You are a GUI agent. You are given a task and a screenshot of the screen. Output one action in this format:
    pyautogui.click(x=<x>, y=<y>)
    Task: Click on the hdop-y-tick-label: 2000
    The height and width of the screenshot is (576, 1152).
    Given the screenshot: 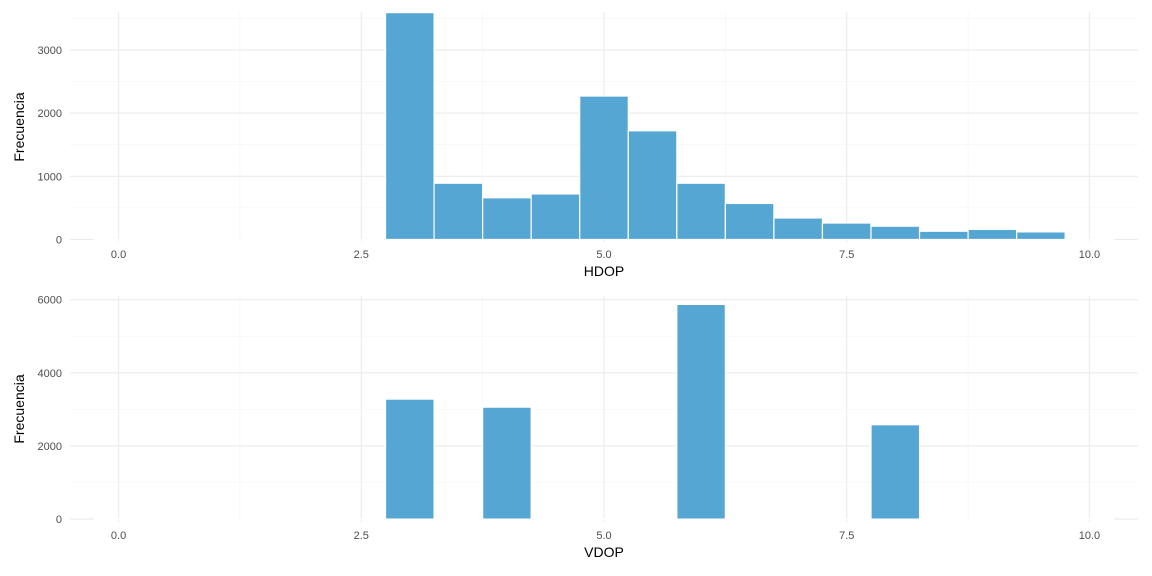 What is the action you would take?
    pyautogui.click(x=50, y=114)
    